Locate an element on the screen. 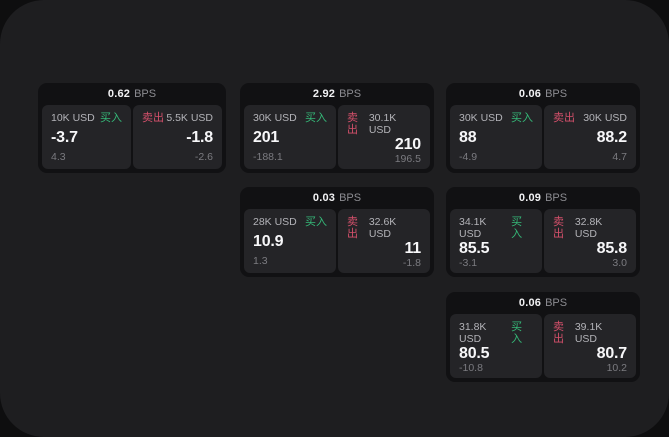 The image size is (669, 437). buy-delta: 1.3 is located at coordinates (260, 261).